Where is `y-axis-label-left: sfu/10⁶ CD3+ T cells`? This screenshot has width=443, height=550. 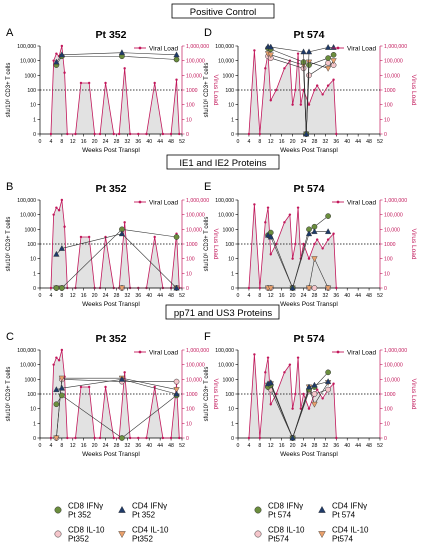
y-axis-label-left: sfu/10⁶ CD3+ T cells is located at coordinates (8, 394).